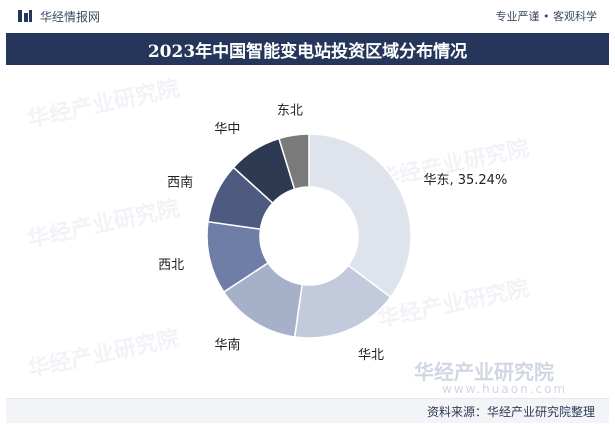 Image resolution: width=615 pixels, height=429 pixels. I want to click on slice-label-5: 华中, so click(227, 129).